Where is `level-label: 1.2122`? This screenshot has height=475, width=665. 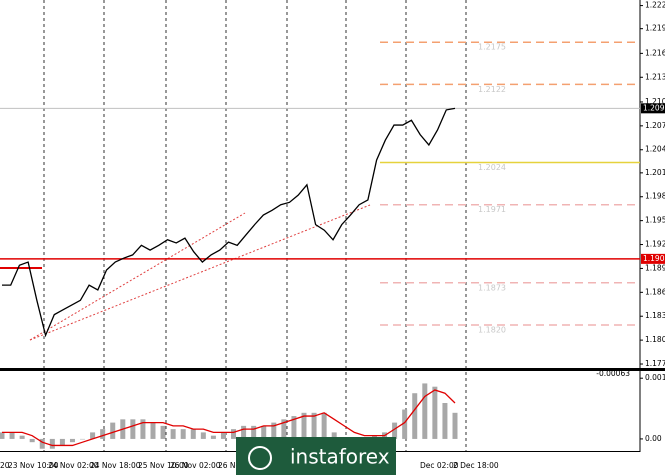 level-label: 1.2122 is located at coordinates (492, 89).